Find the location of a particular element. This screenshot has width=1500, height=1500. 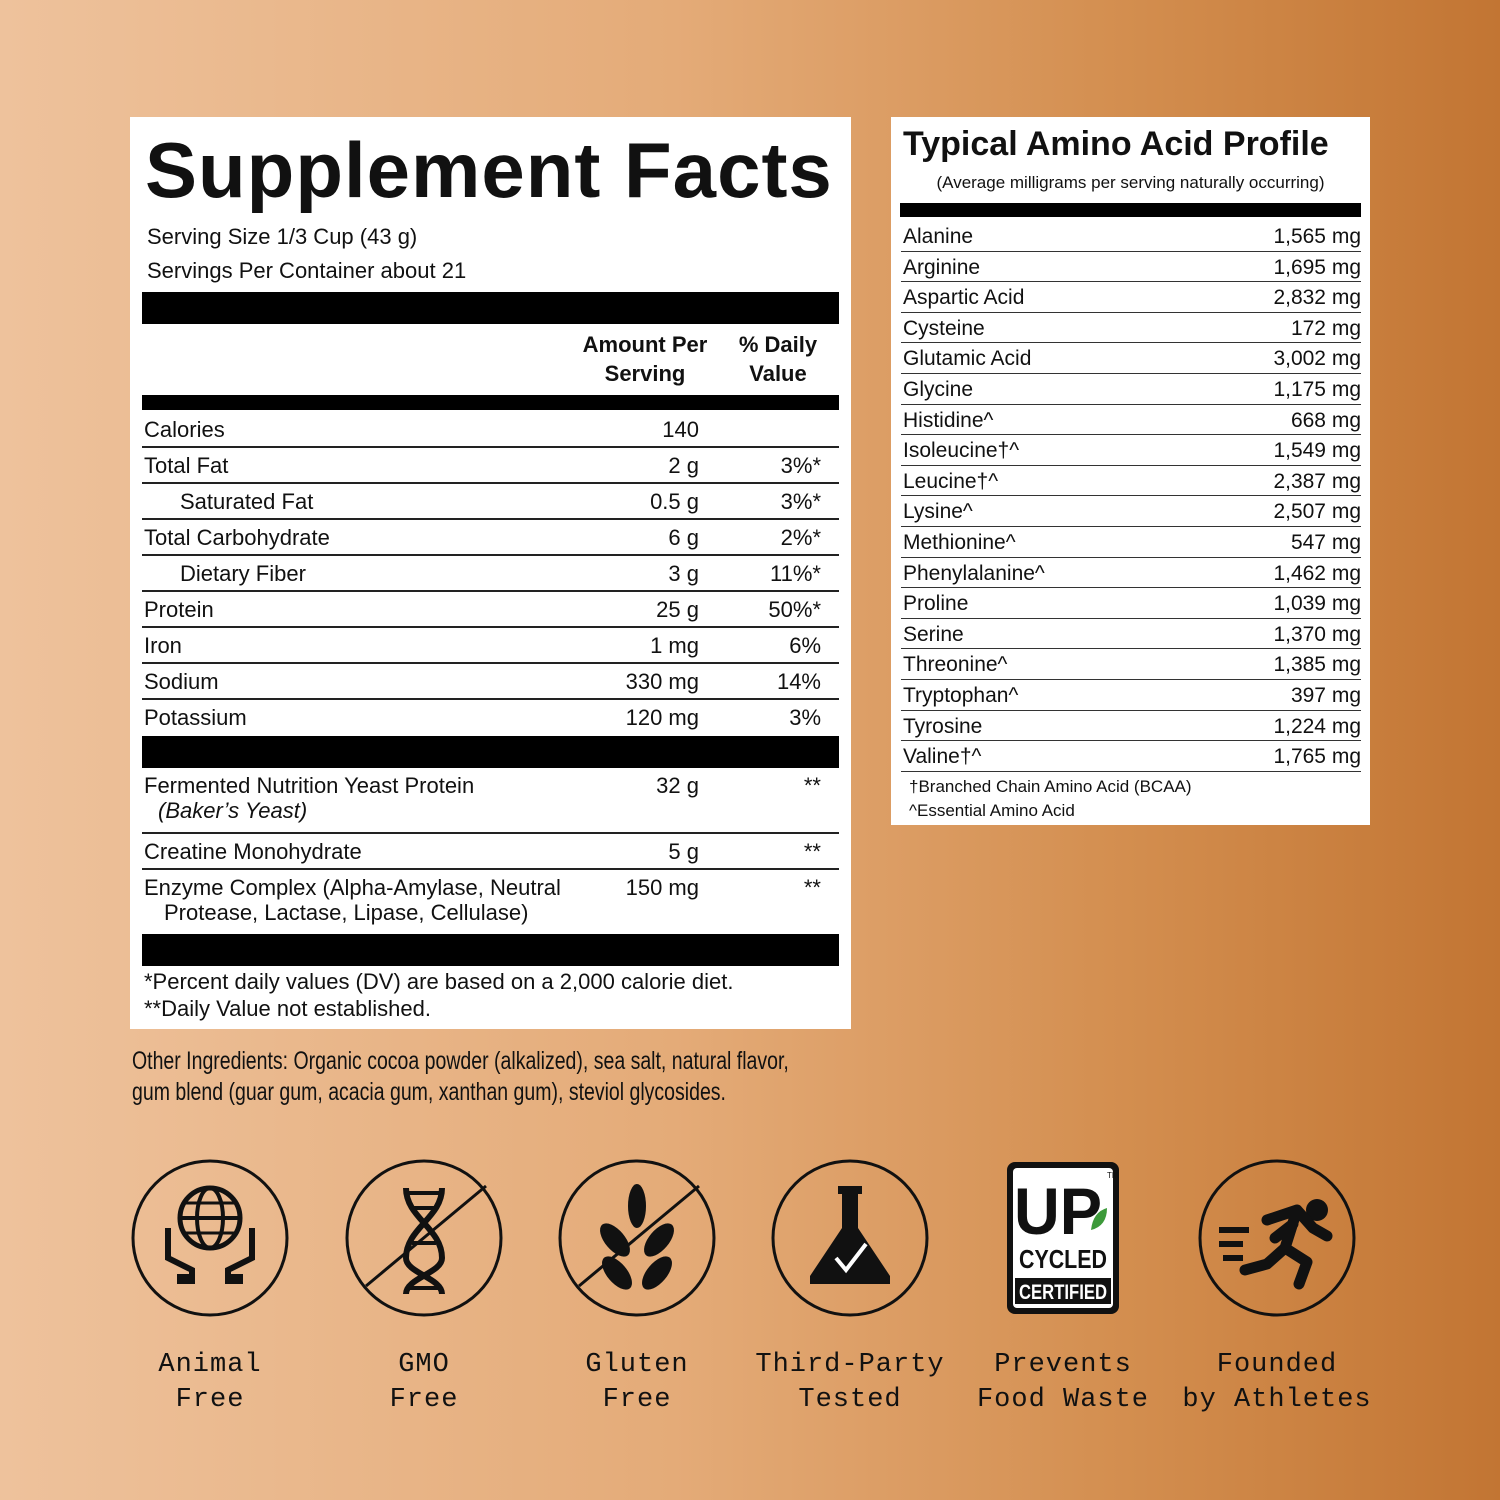

amino-row: Glycine 1,175 mg is located at coordinates (1131, 389).